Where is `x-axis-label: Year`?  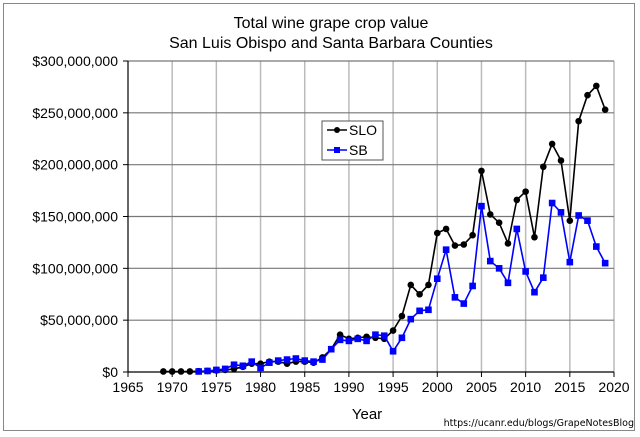
x-axis-label: Year is located at coordinates (367, 414).